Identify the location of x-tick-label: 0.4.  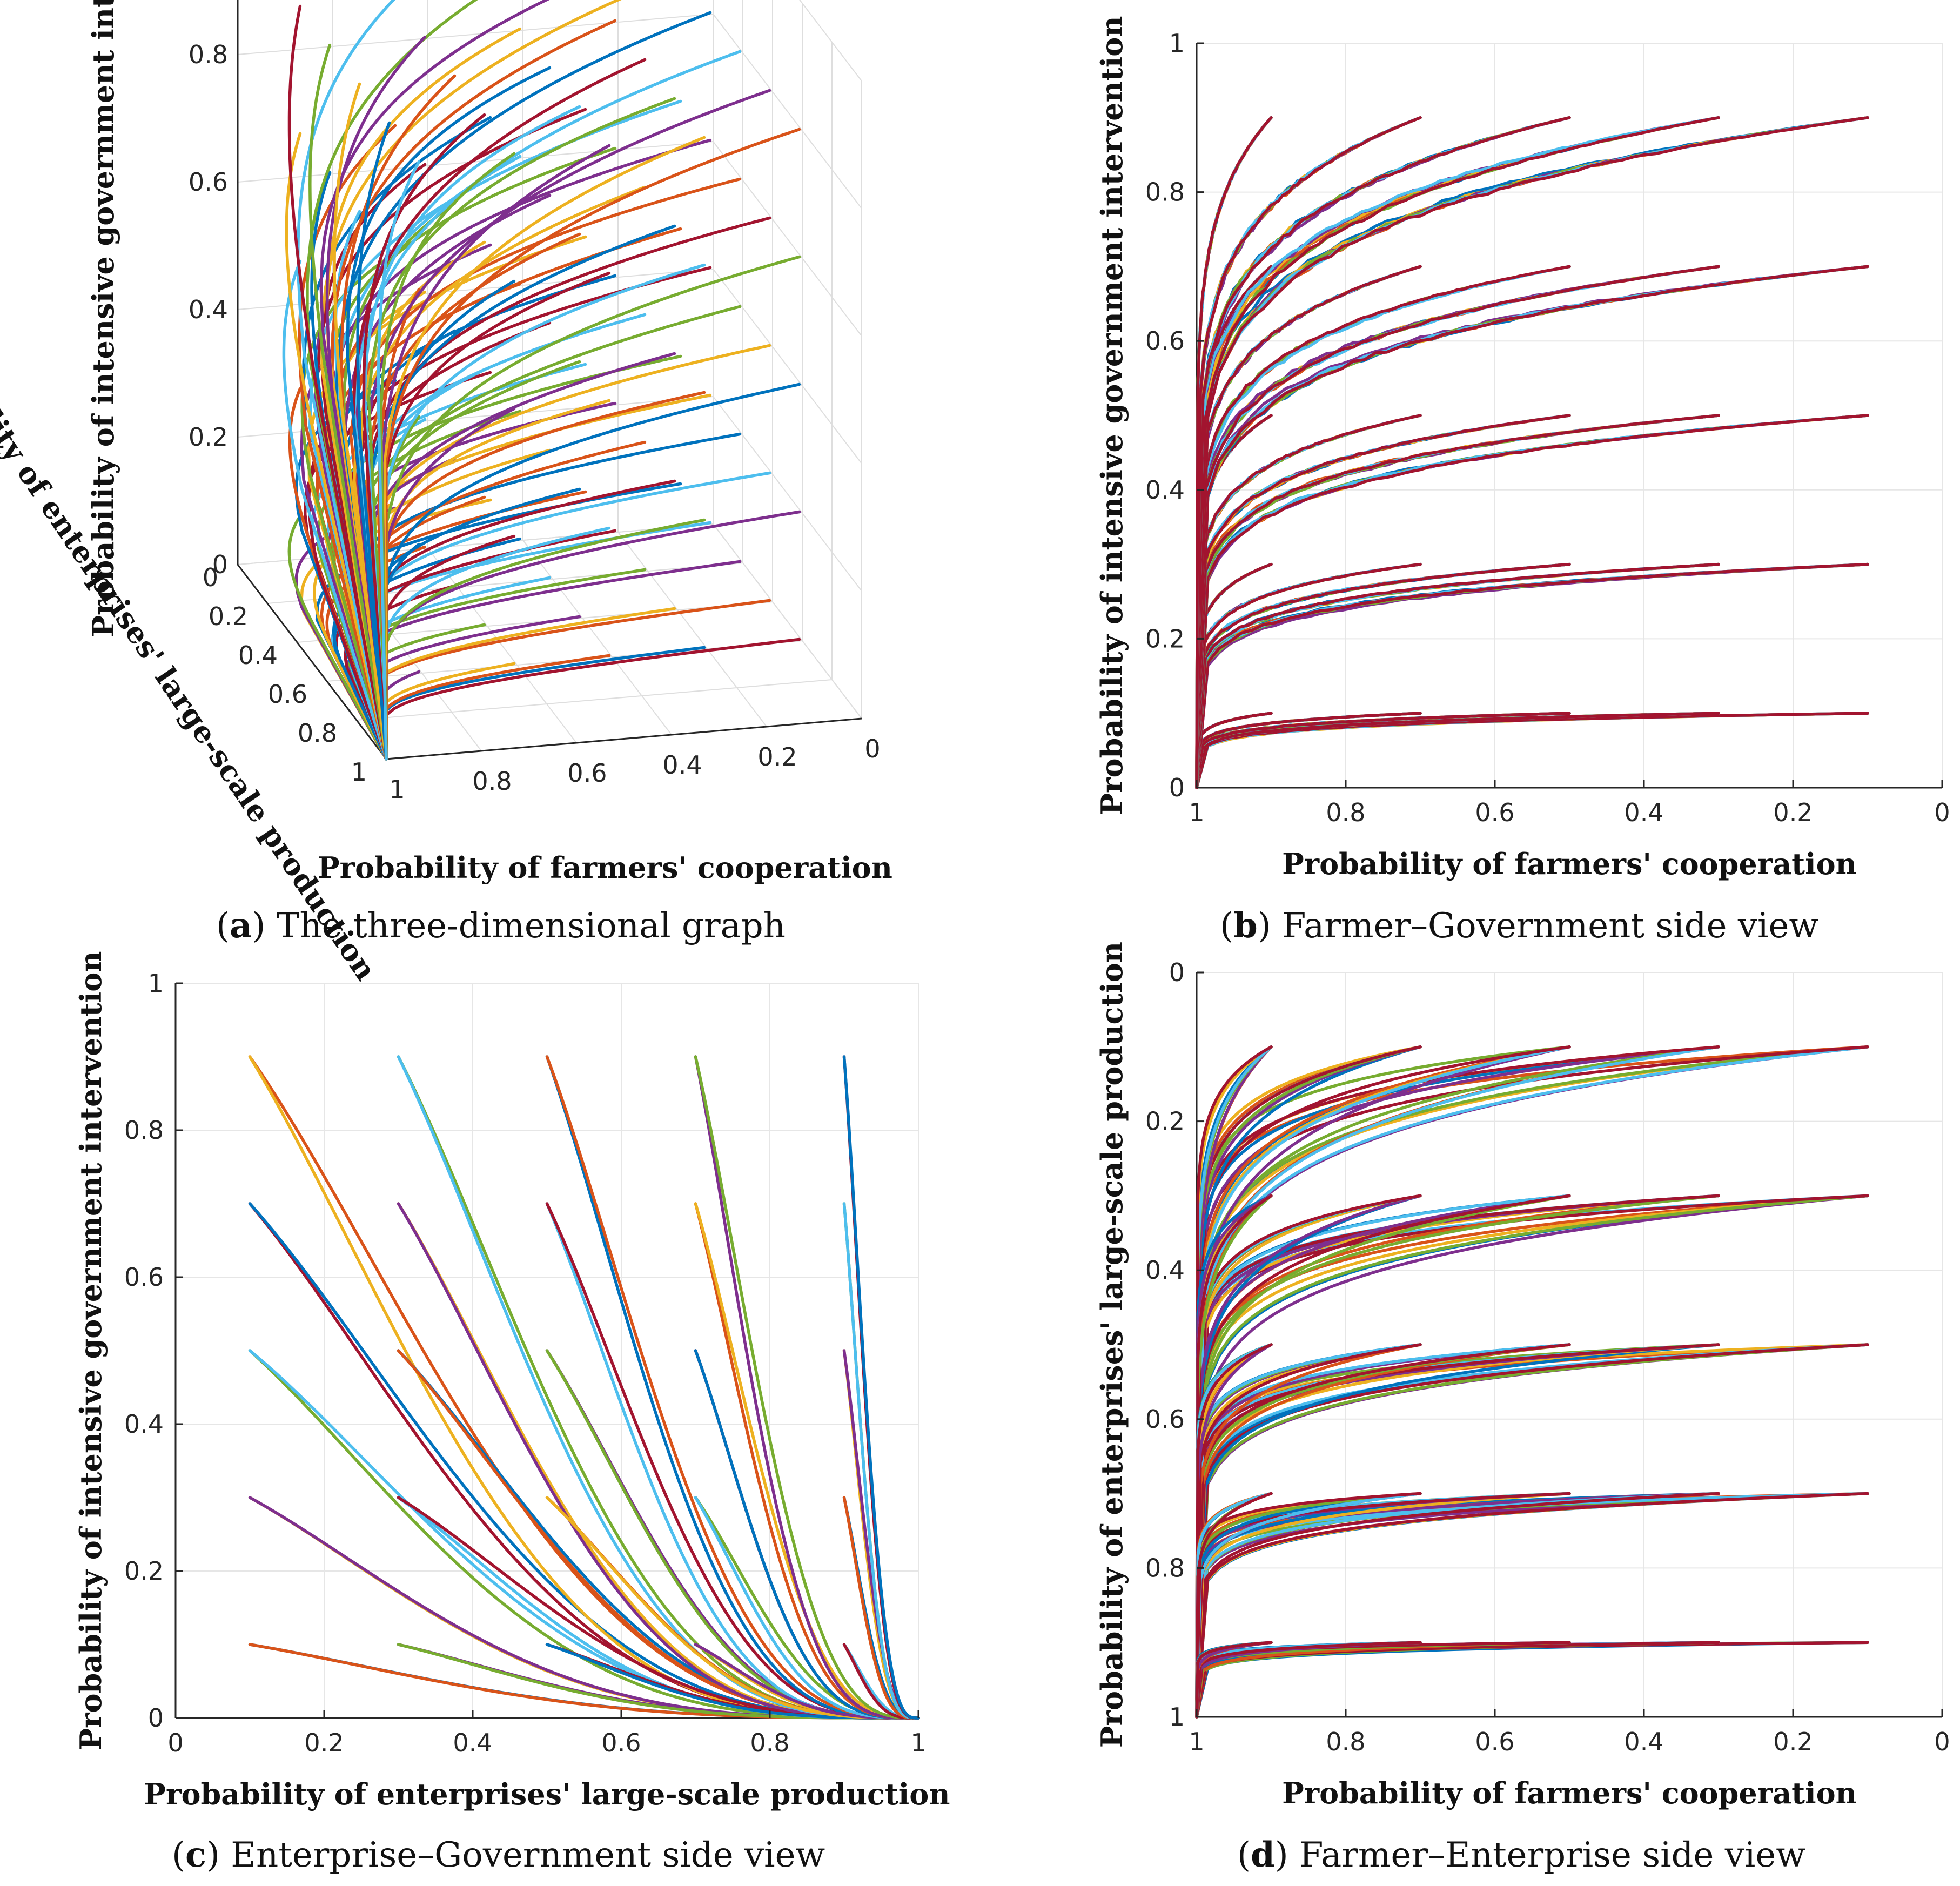
(1643, 812).